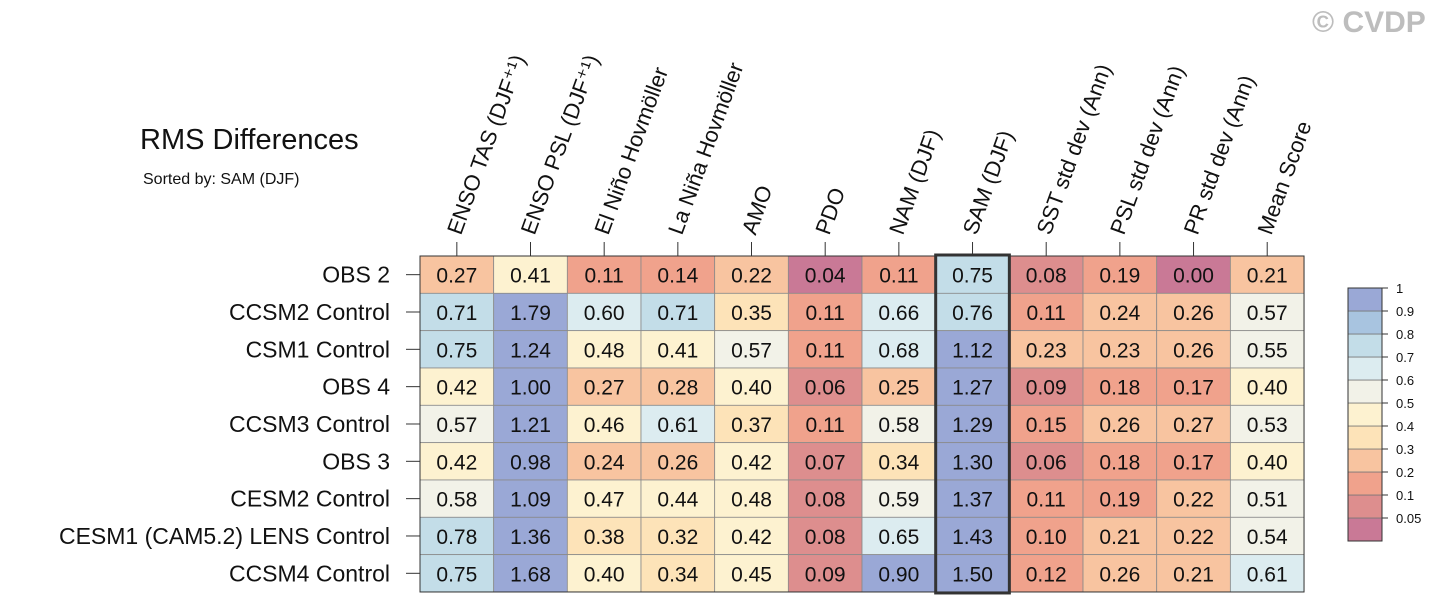  What do you see at coordinates (825, 276) in the screenshot?
I see `cell-value: 0.04` at bounding box center [825, 276].